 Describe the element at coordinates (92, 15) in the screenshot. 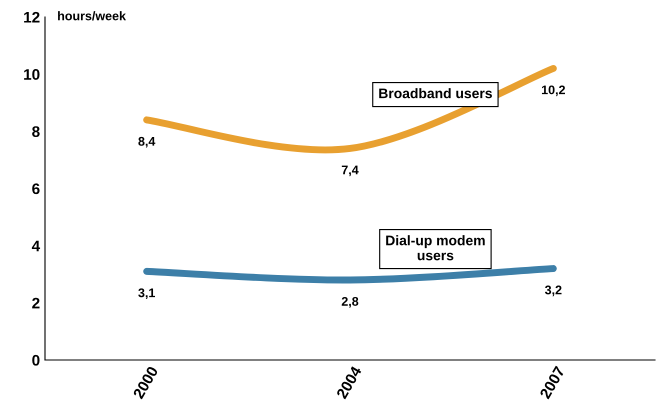

I see `y-axis-title: hours/week` at that location.